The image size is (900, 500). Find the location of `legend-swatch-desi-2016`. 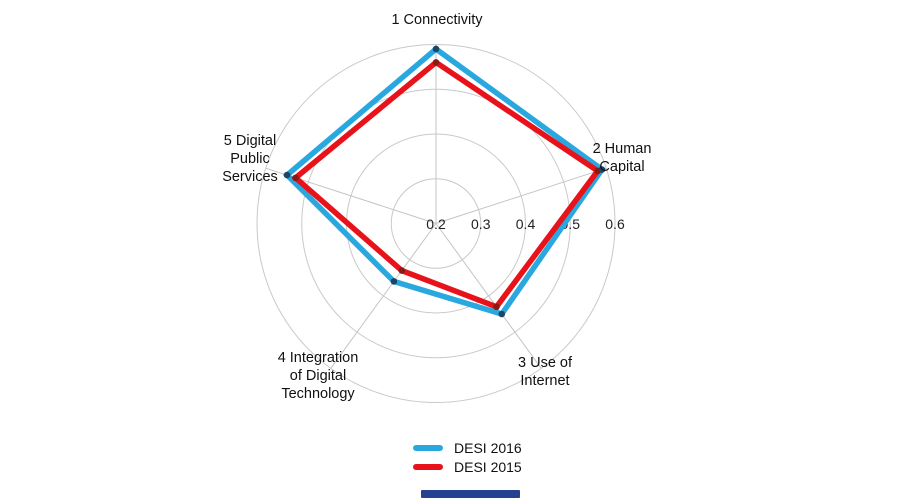

legend-swatch-desi-2016 is located at coordinates (428, 448).